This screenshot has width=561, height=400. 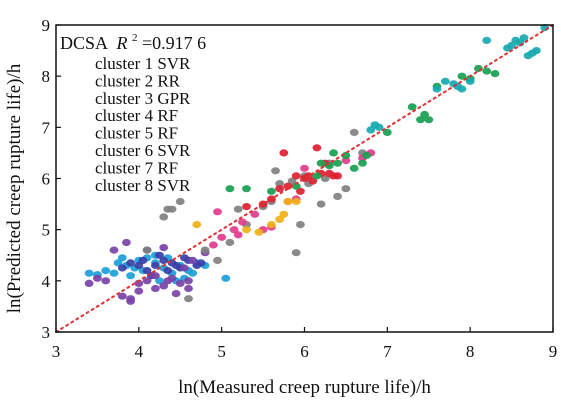 What do you see at coordinates (46, 179) in the screenshot?
I see `y-tick-label-6: 6` at bounding box center [46, 179].